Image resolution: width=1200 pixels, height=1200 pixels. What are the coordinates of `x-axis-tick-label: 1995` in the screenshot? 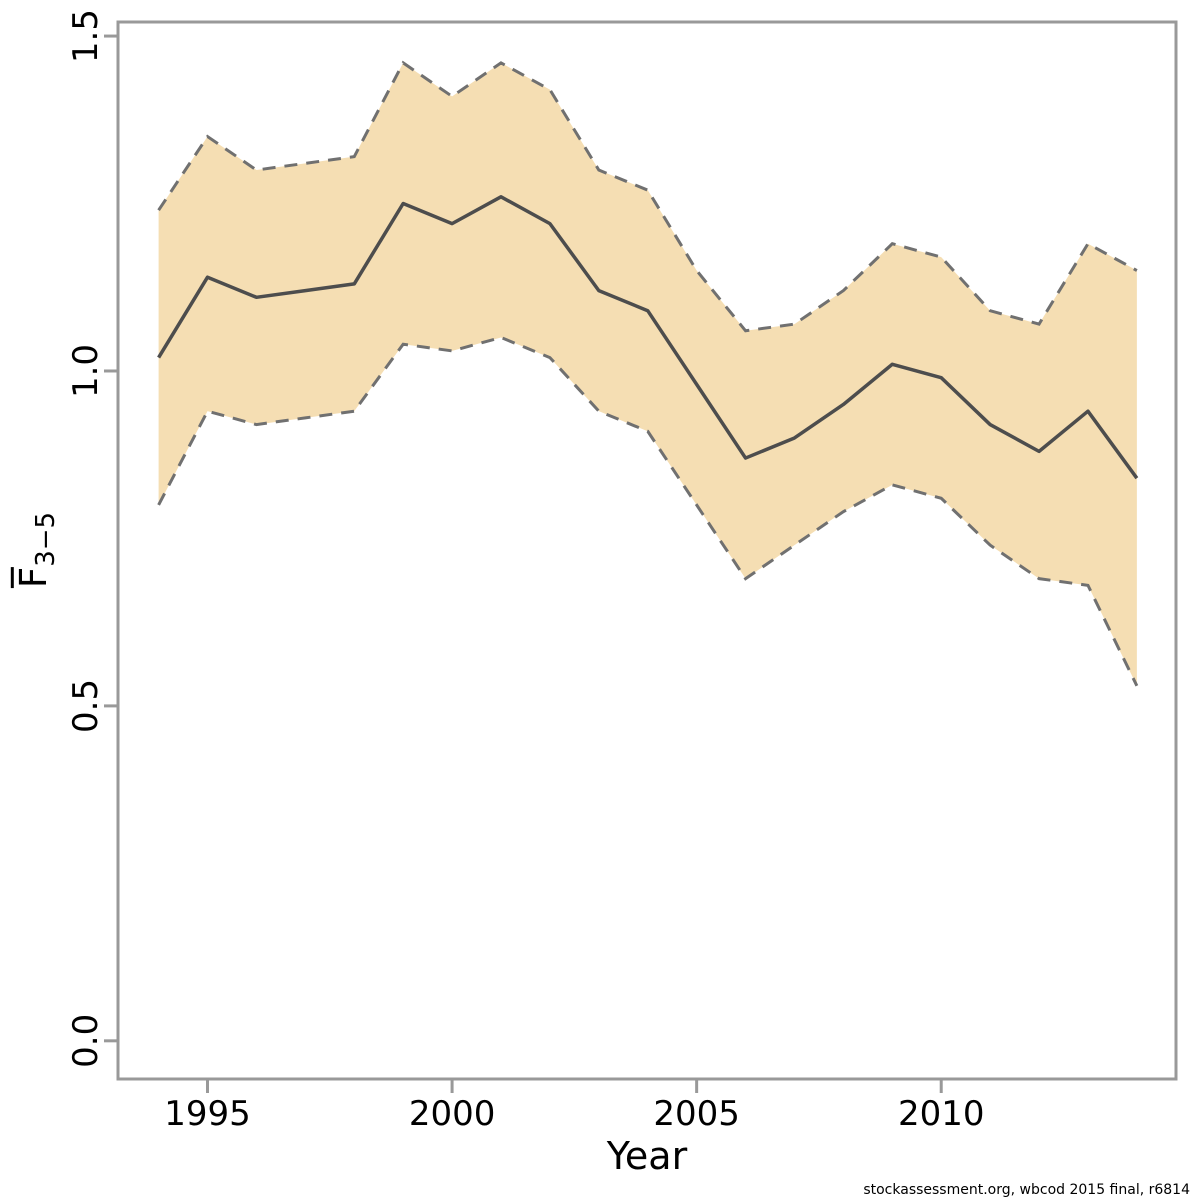 It's located at (207, 1114).